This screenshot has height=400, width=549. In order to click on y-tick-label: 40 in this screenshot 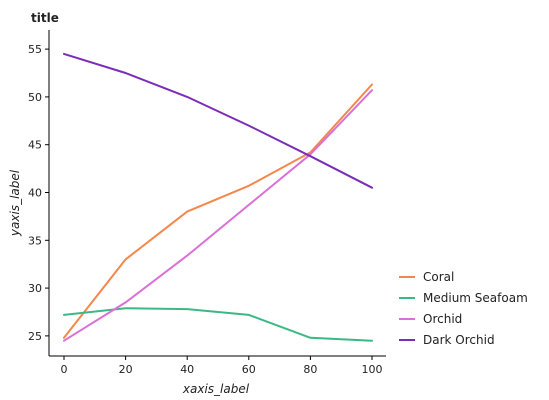, I will do `click(35, 193)`.